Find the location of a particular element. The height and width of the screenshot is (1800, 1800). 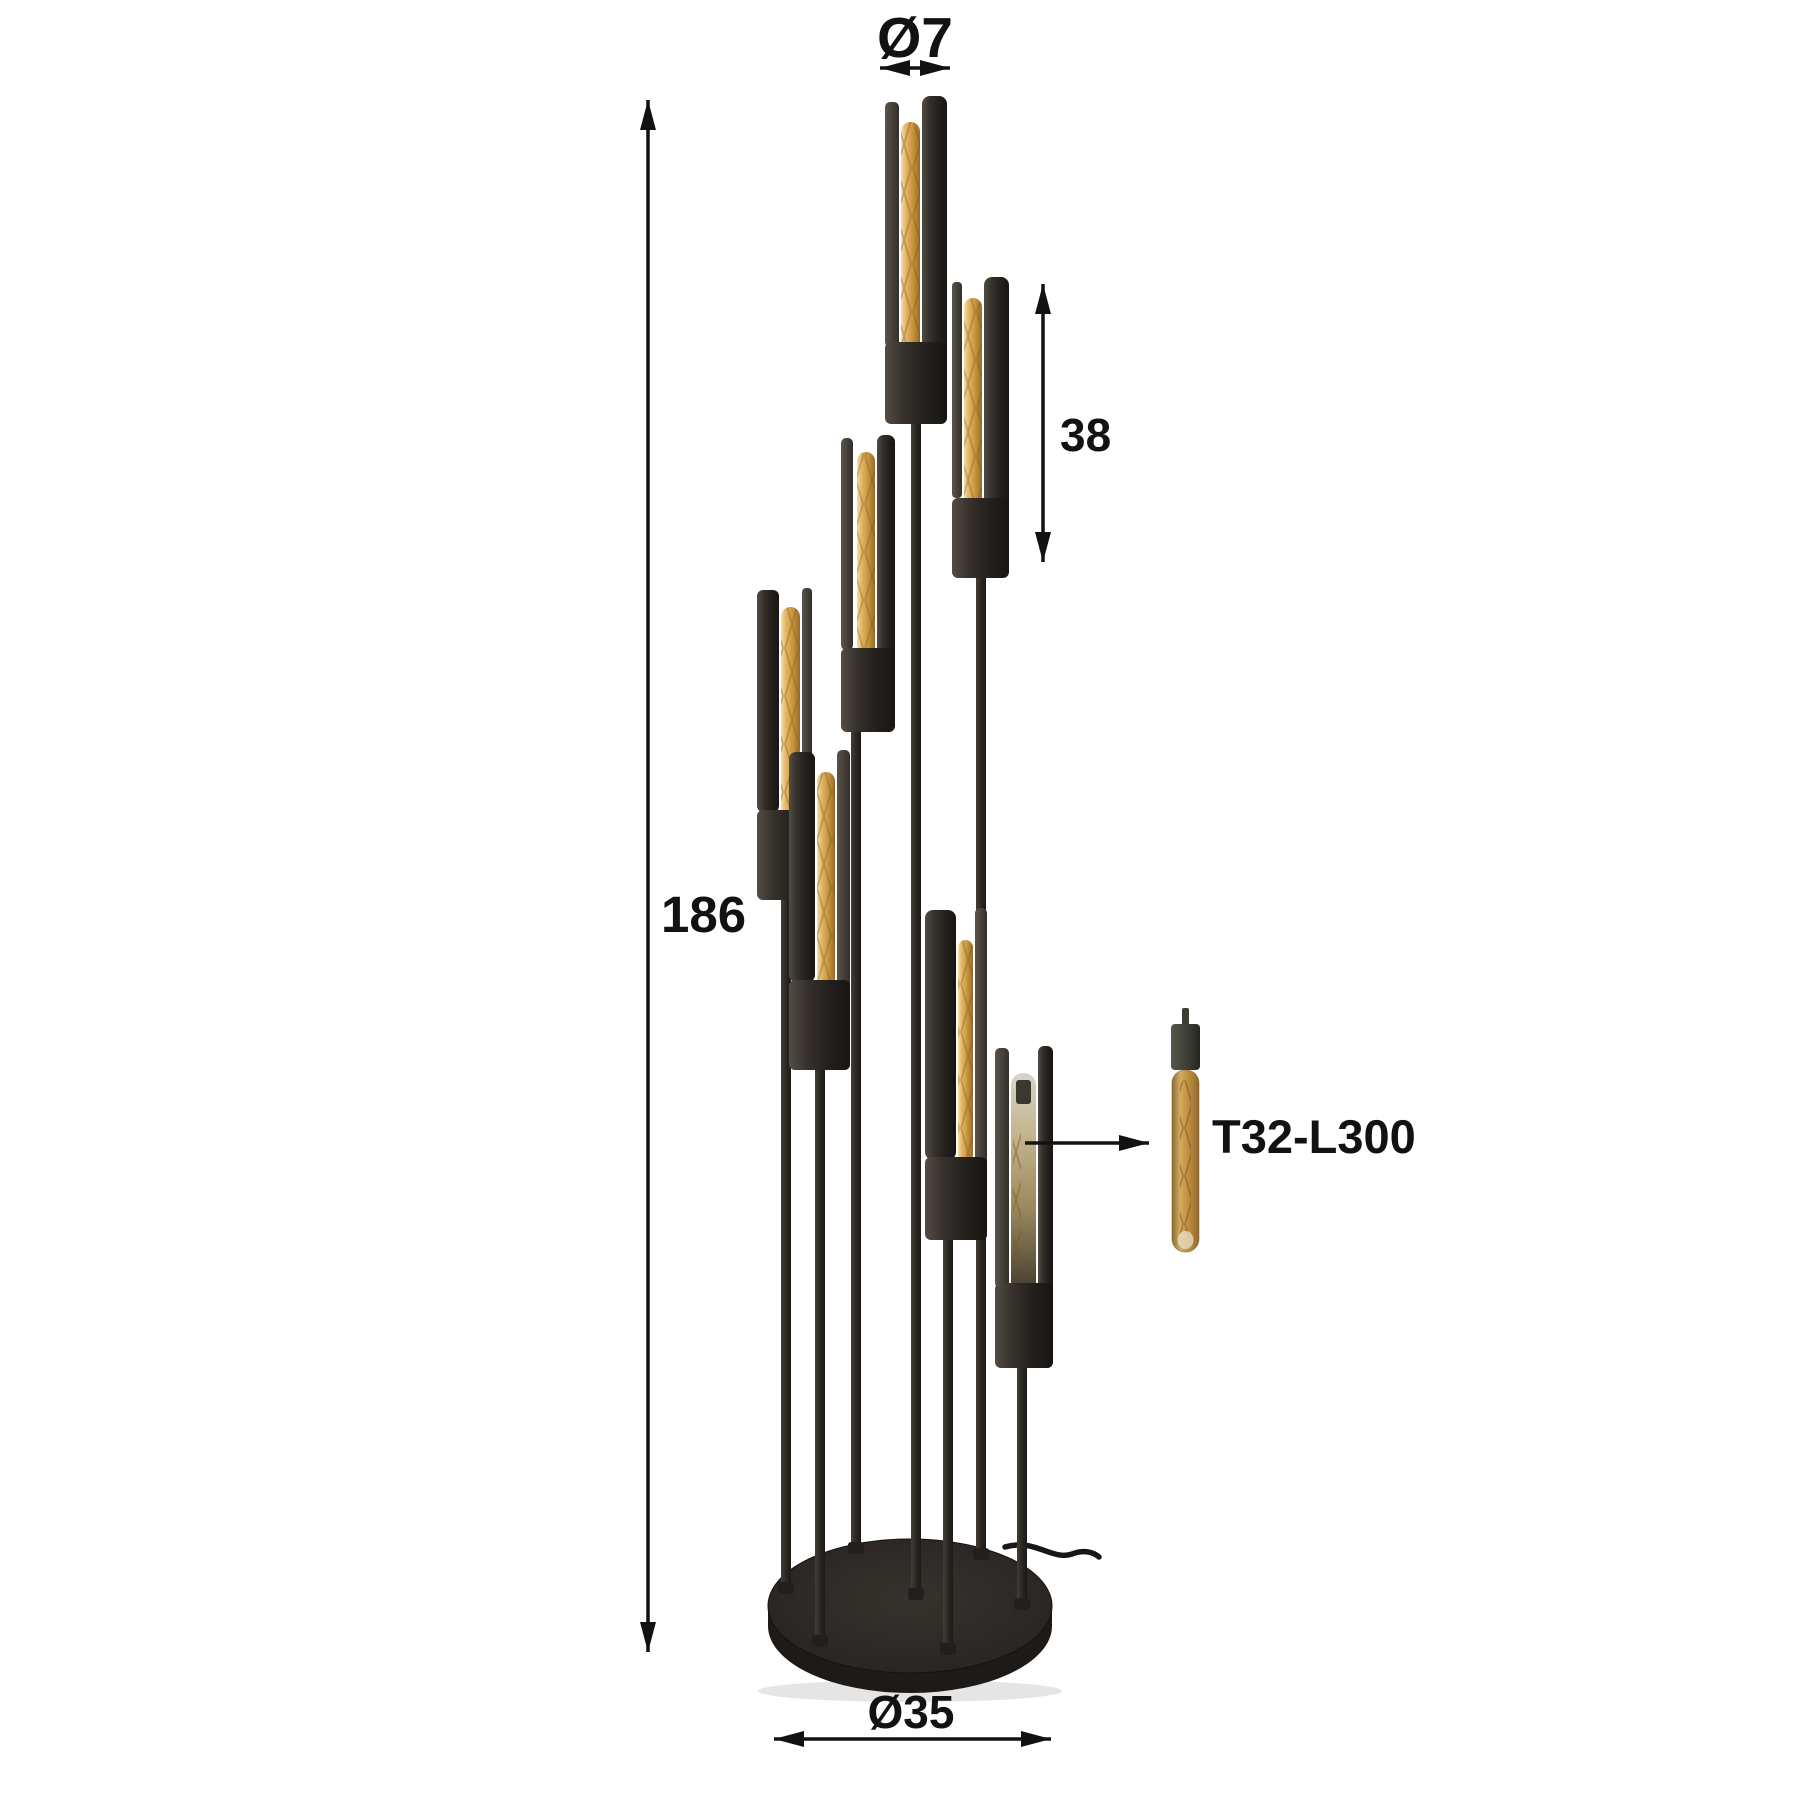

spare-bulb is located at coordinates (1185, 1130).